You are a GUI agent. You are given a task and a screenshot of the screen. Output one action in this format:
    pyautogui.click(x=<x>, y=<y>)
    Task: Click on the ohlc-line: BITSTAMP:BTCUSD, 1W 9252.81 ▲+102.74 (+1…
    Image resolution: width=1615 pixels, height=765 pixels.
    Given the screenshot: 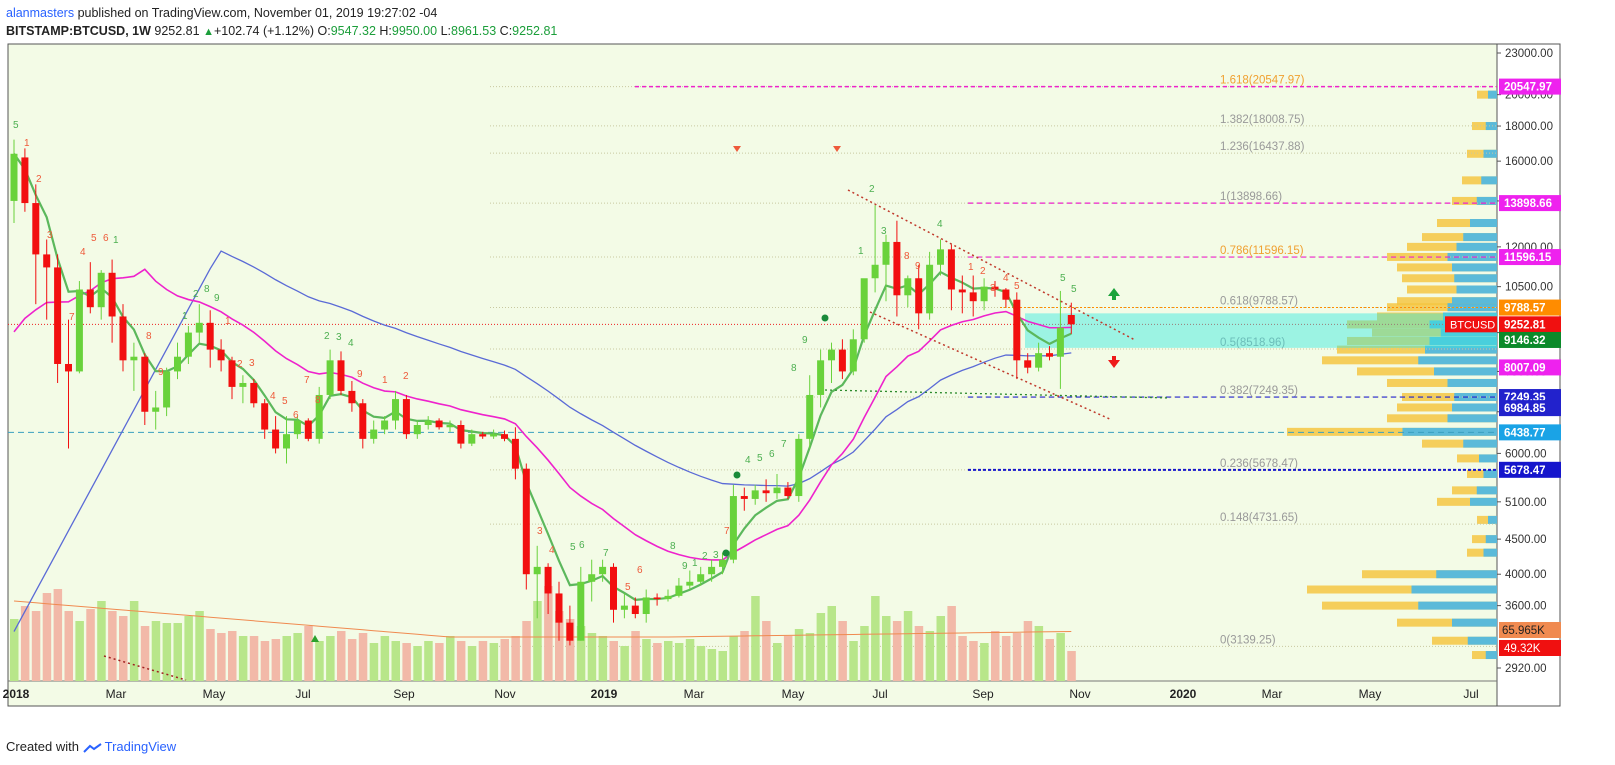 What is the action you would take?
    pyautogui.click(x=281, y=31)
    